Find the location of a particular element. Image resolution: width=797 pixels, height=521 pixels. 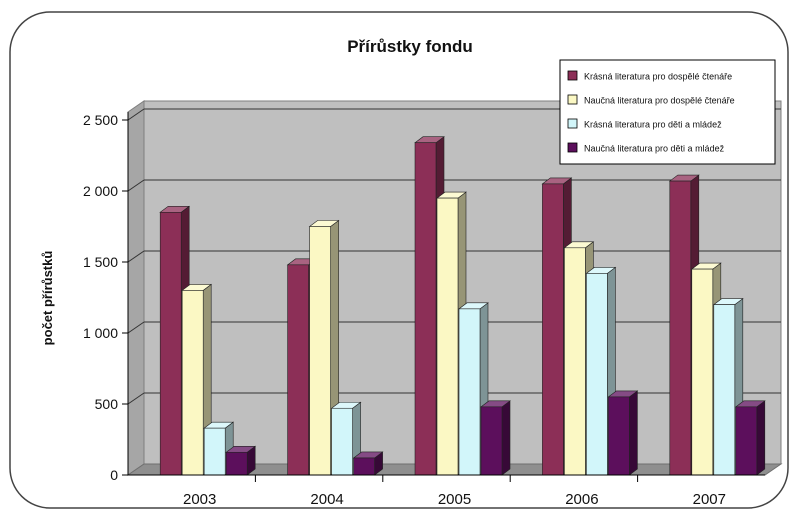

y-tick-label: 500 is located at coordinates (107, 404).